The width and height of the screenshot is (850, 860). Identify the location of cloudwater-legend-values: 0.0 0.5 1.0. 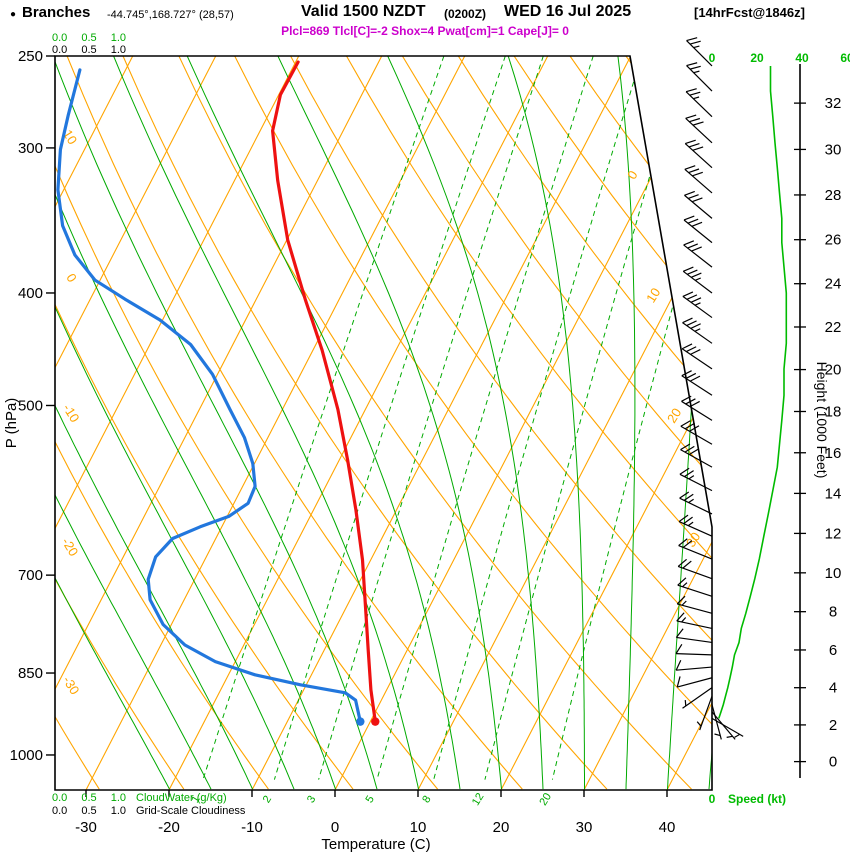
(89, 798).